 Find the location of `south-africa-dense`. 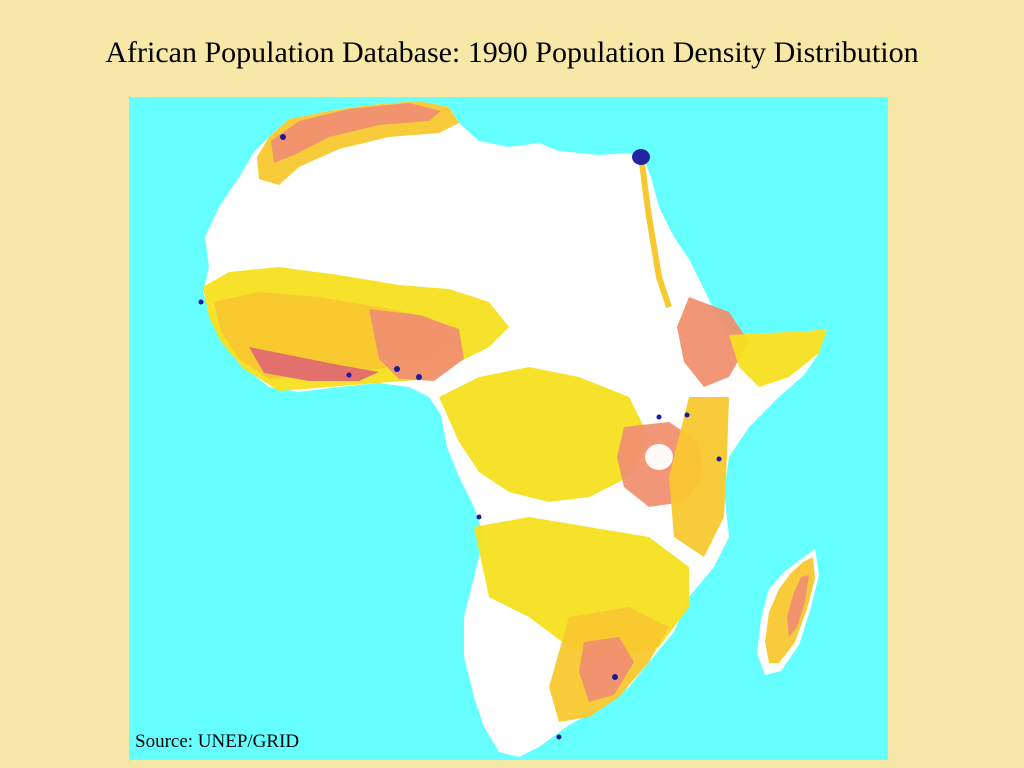

south-africa-dense is located at coordinates (606, 669).